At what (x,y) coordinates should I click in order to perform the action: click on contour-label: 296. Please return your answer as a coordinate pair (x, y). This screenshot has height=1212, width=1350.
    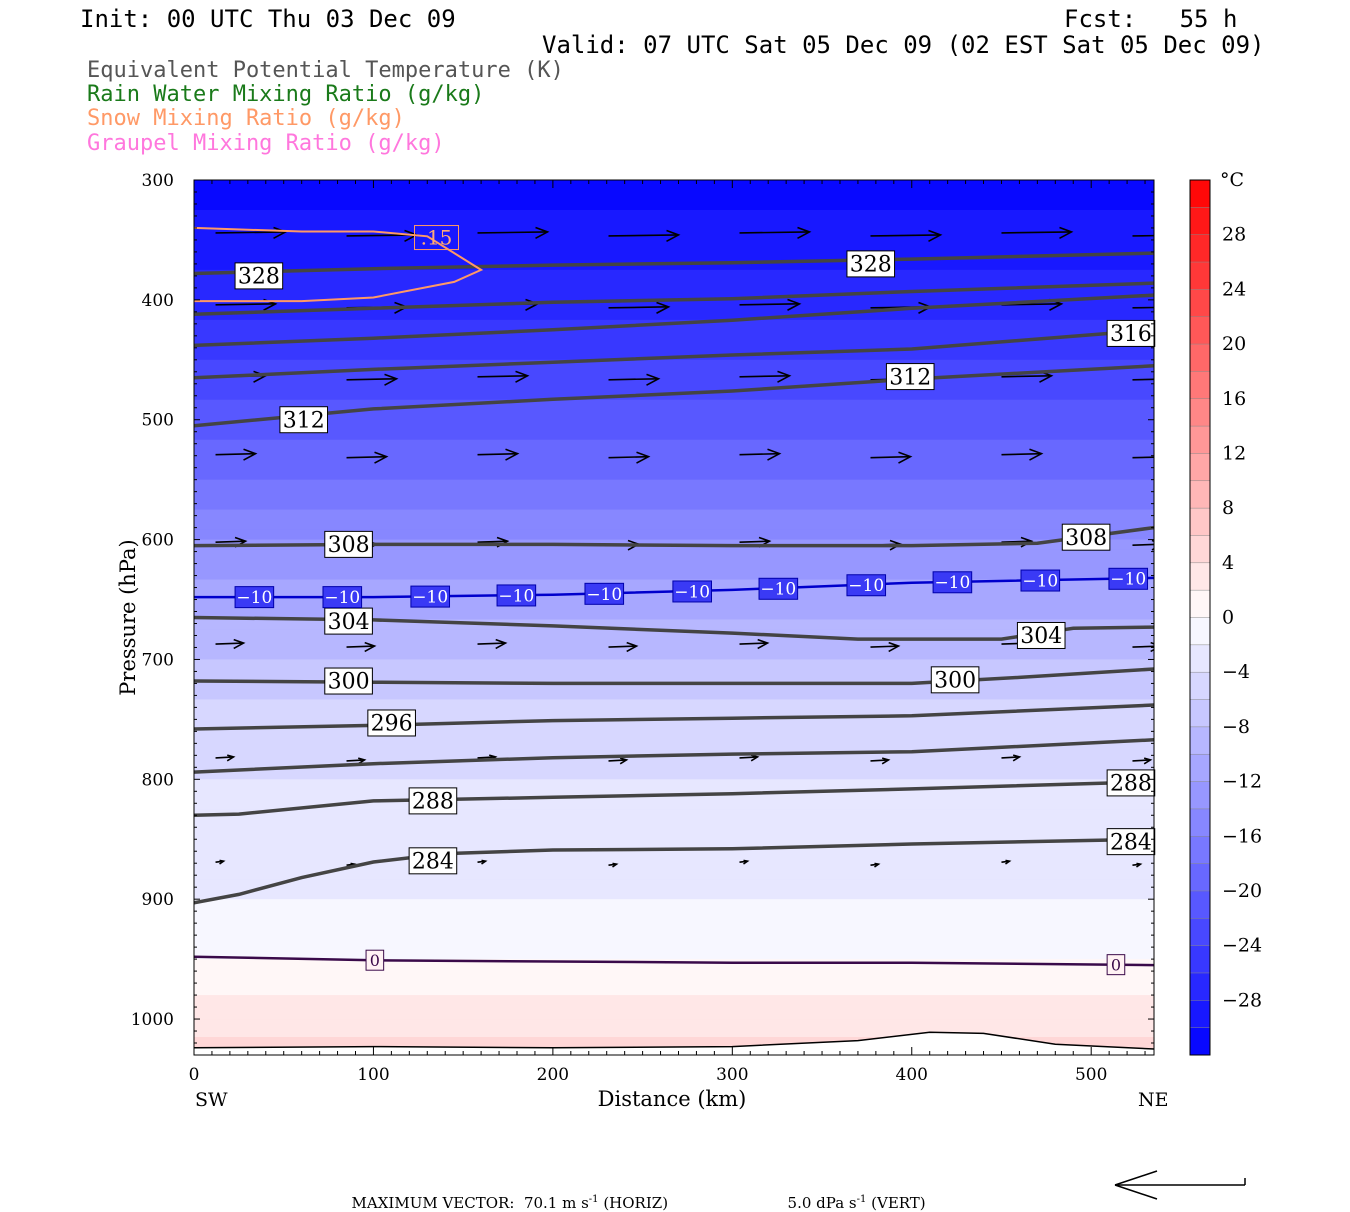
    Looking at the image, I should click on (392, 724).